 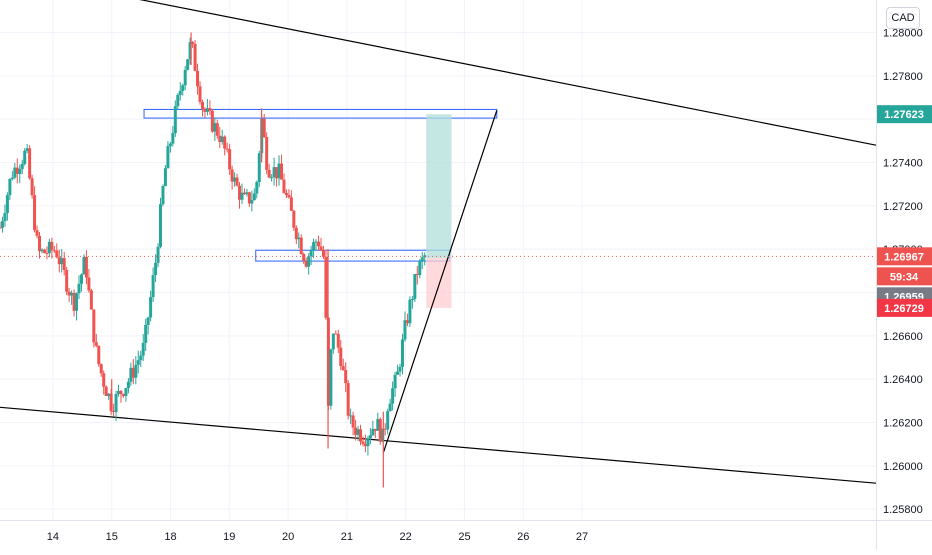 What do you see at coordinates (903, 34) in the screenshot?
I see `y-tick-label: 1.28000` at bounding box center [903, 34].